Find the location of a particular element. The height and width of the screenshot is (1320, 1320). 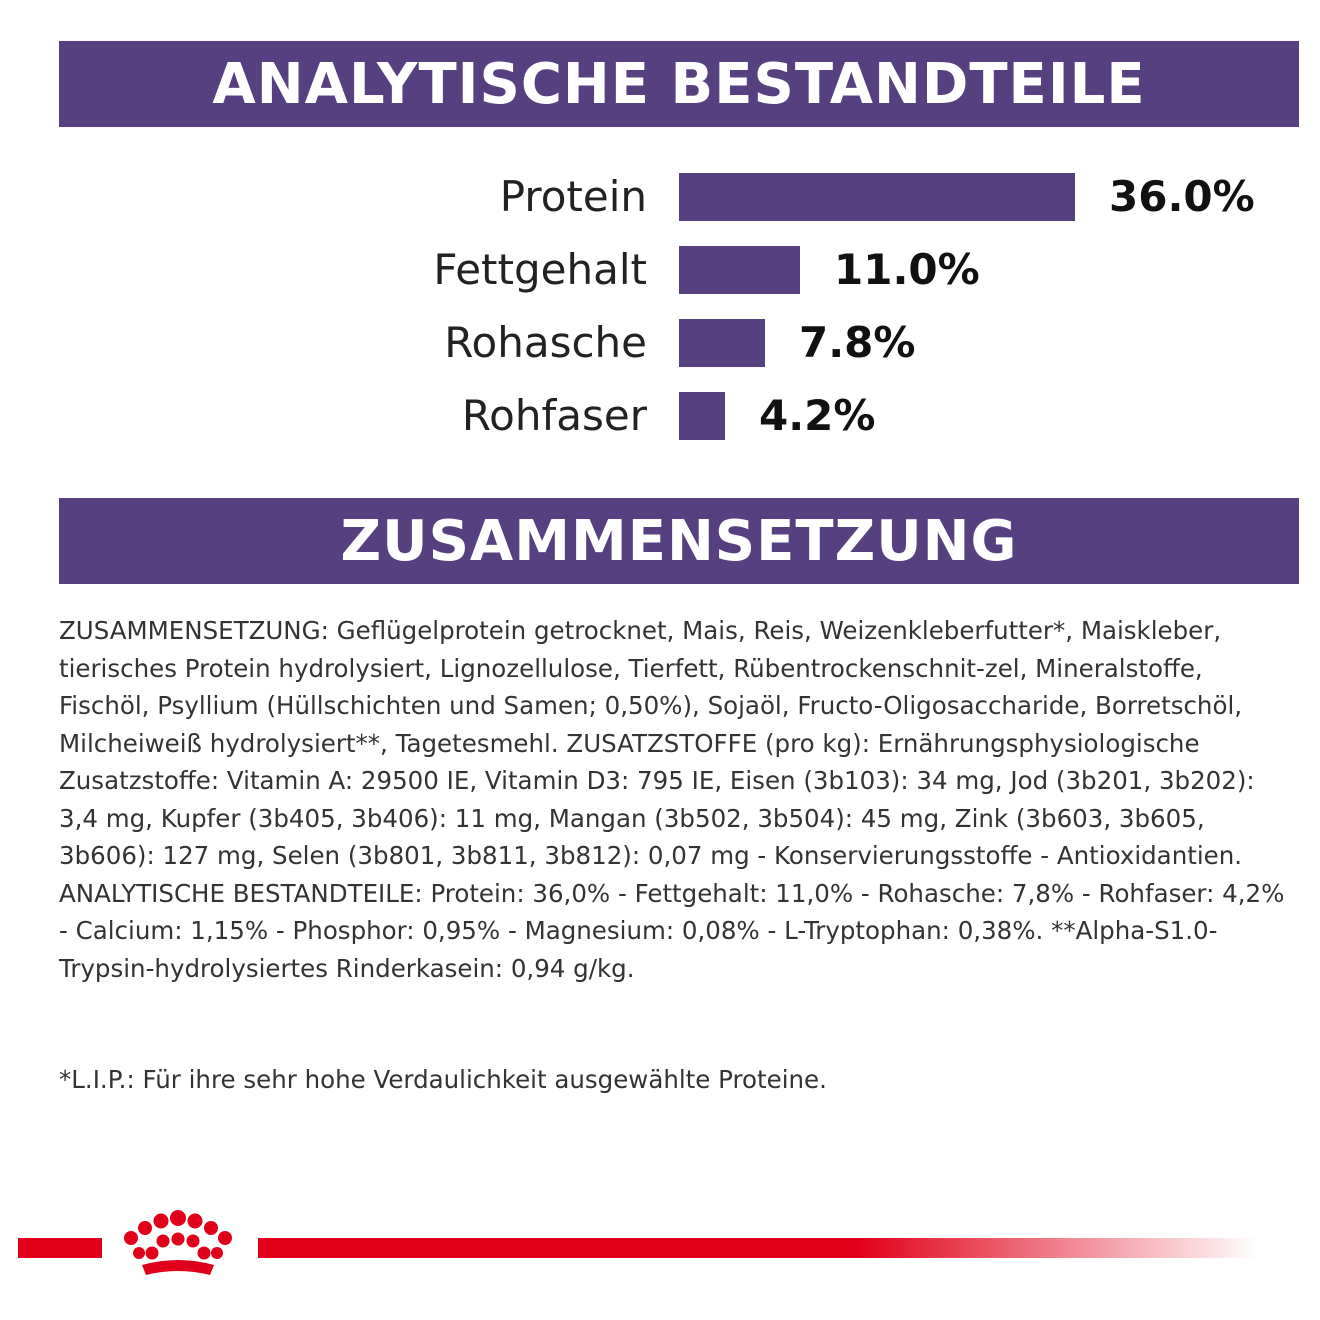

chart-category-label: Rohasche is located at coordinates (545, 342).